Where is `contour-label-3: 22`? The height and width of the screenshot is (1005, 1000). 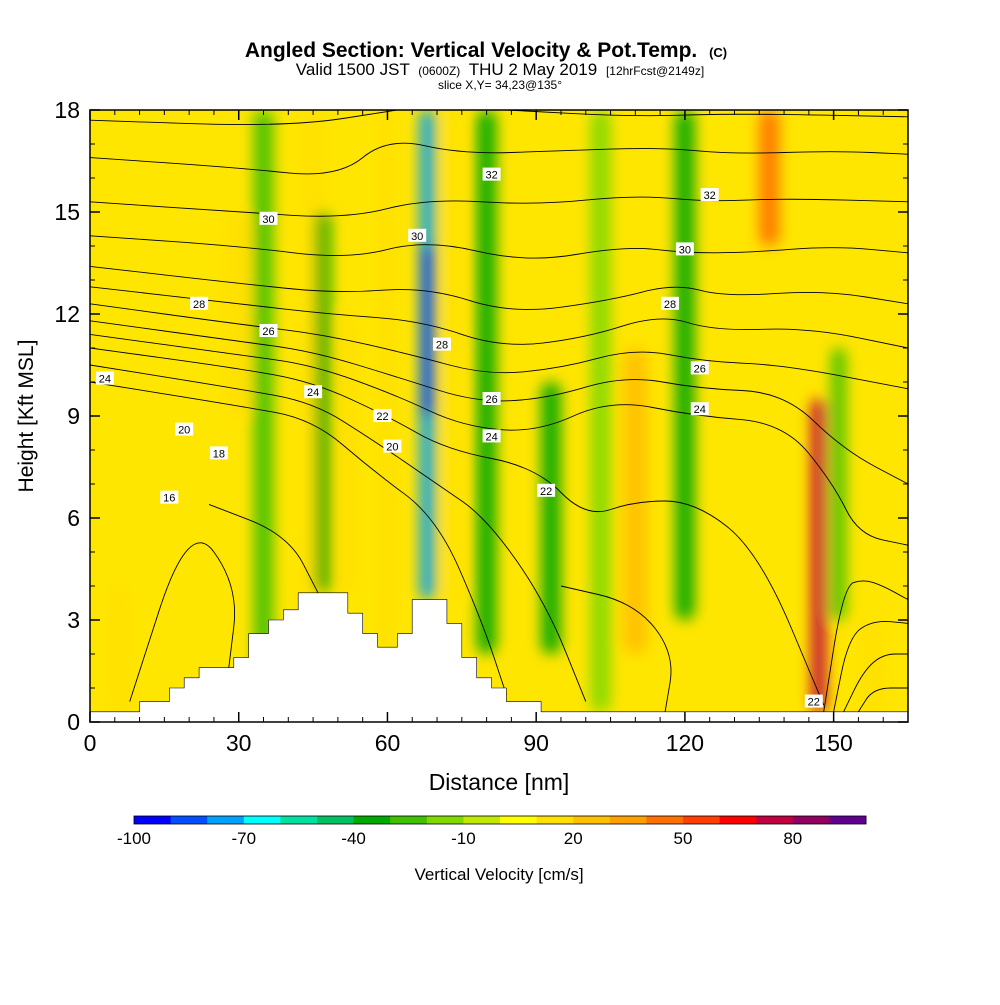 contour-label-3: 22 is located at coordinates (382, 416).